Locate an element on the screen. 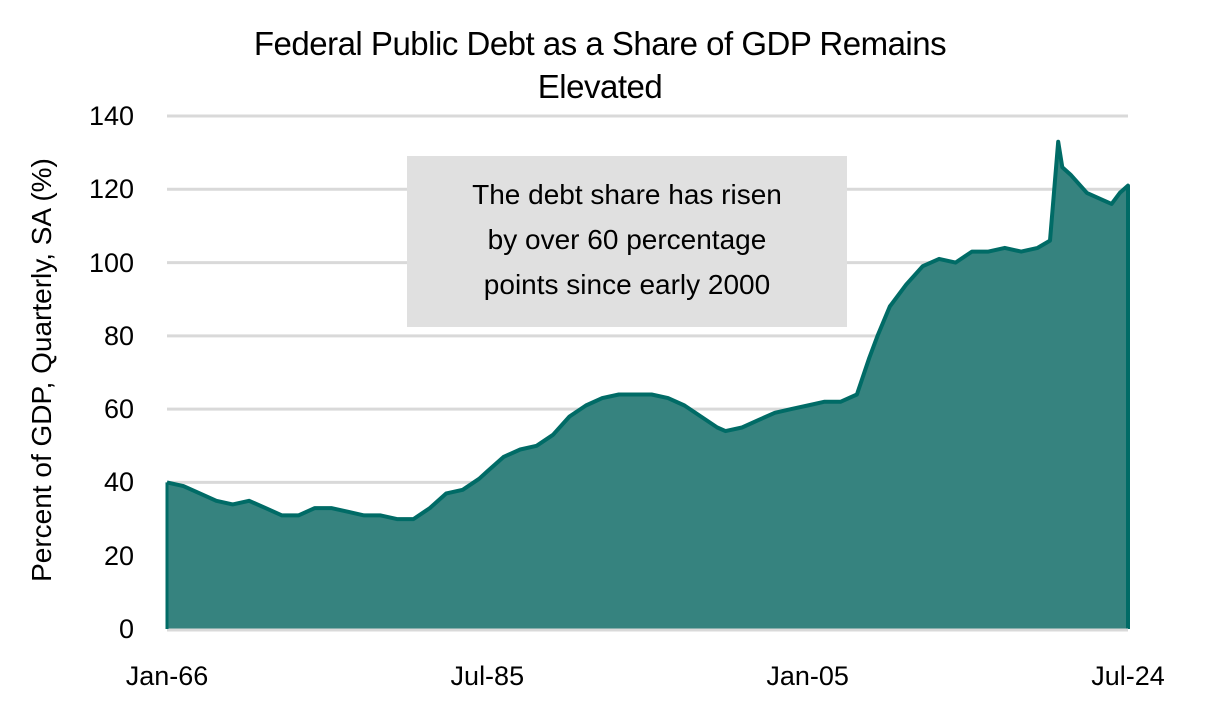 This screenshot has height=726, width=1205. y-tick-label: 20 is located at coordinates (118, 555).